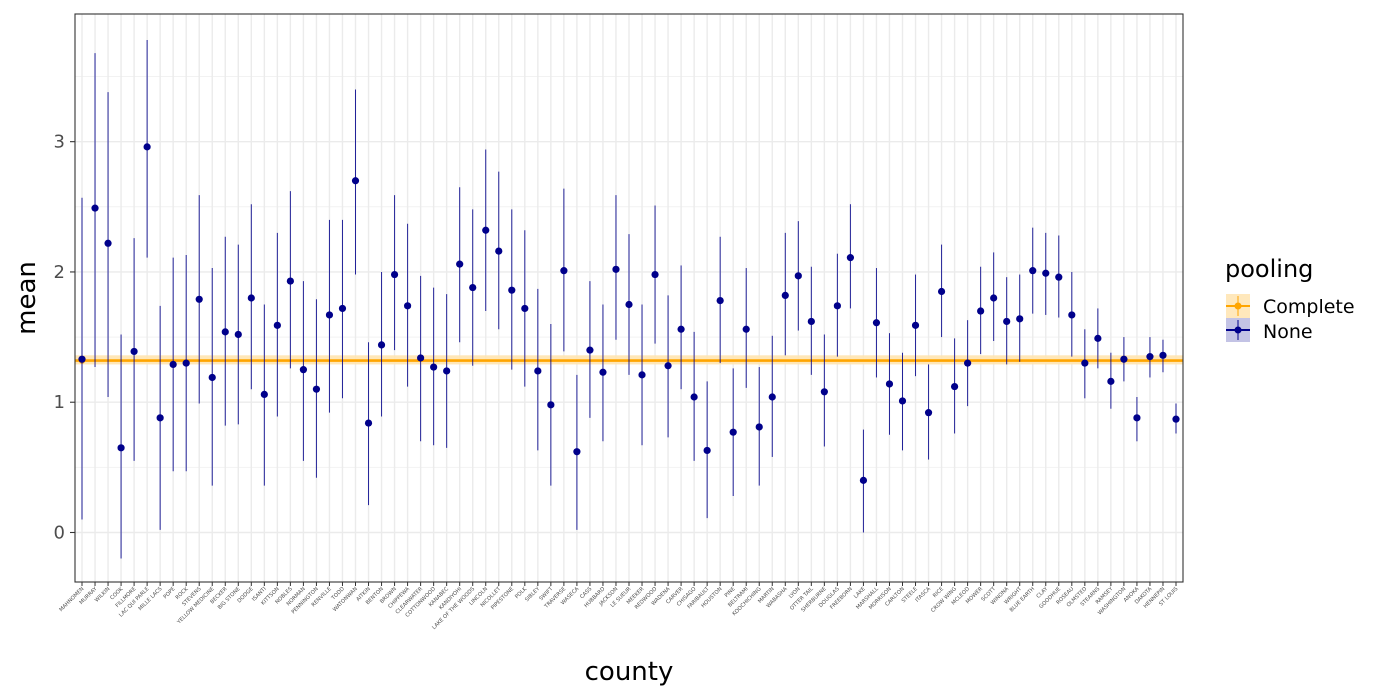  What do you see at coordinates (59, 142) in the screenshot?
I see `y-tick-label: 3` at bounding box center [59, 142].